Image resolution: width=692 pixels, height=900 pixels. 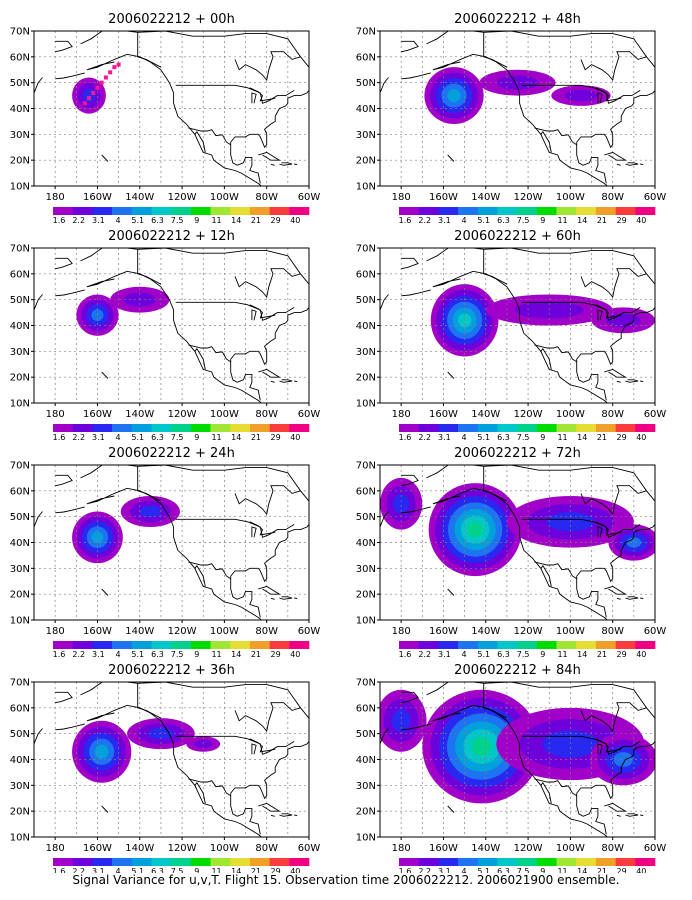 I want to click on lon-tick-label: 140W, so click(x=485, y=197).